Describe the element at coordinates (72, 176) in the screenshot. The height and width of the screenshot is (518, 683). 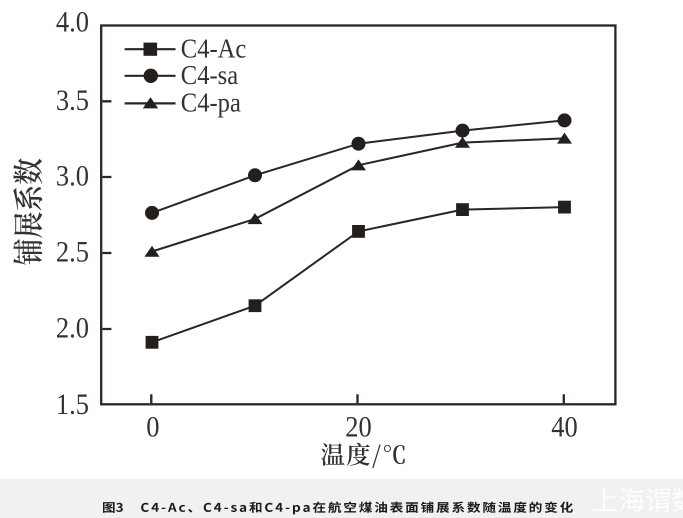
I see `svg-text: 3.0` at that location.